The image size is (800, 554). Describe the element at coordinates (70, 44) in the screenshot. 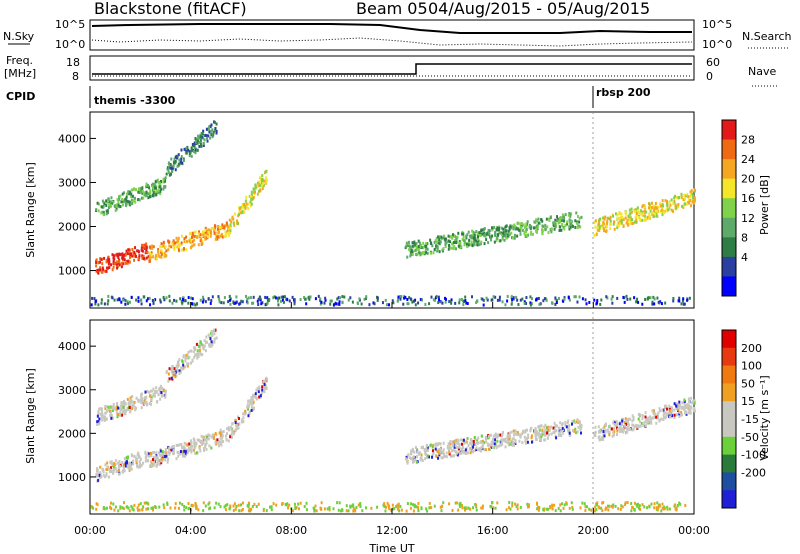

I see `nsky-bottom-tick: 10^0` at that location.